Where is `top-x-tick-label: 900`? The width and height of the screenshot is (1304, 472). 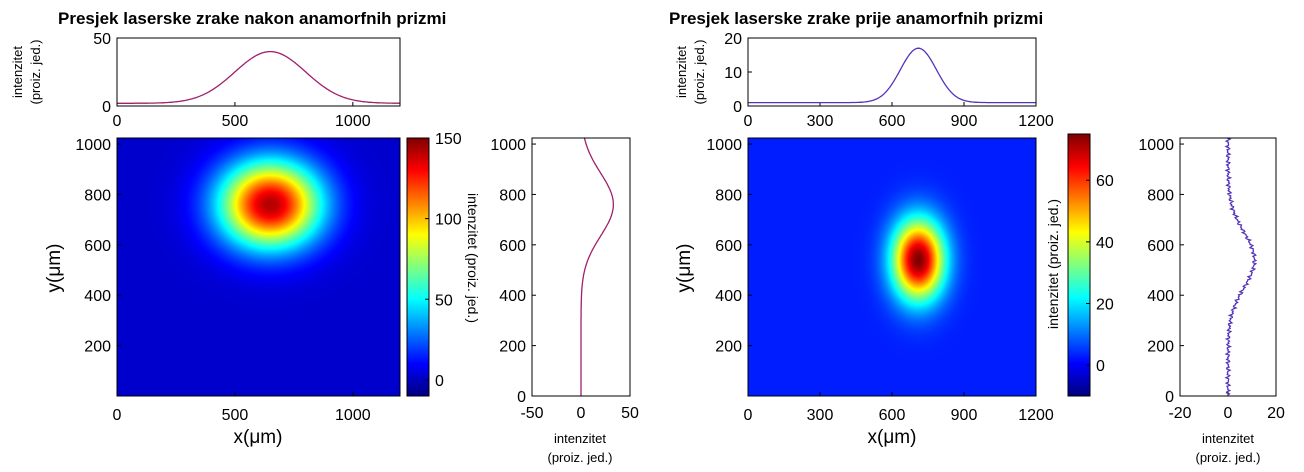 top-x-tick-label: 900 is located at coordinates (964, 121).